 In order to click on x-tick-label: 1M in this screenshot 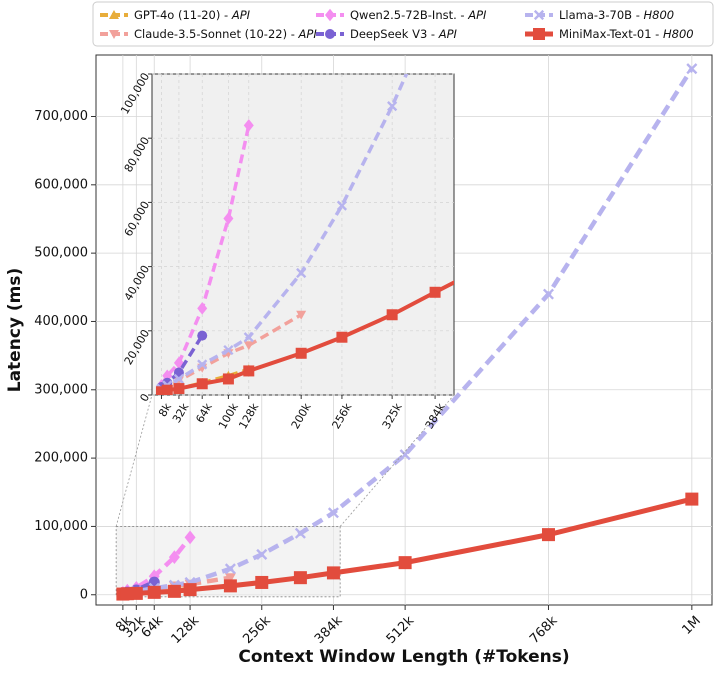, I will do `click(691, 625)`.